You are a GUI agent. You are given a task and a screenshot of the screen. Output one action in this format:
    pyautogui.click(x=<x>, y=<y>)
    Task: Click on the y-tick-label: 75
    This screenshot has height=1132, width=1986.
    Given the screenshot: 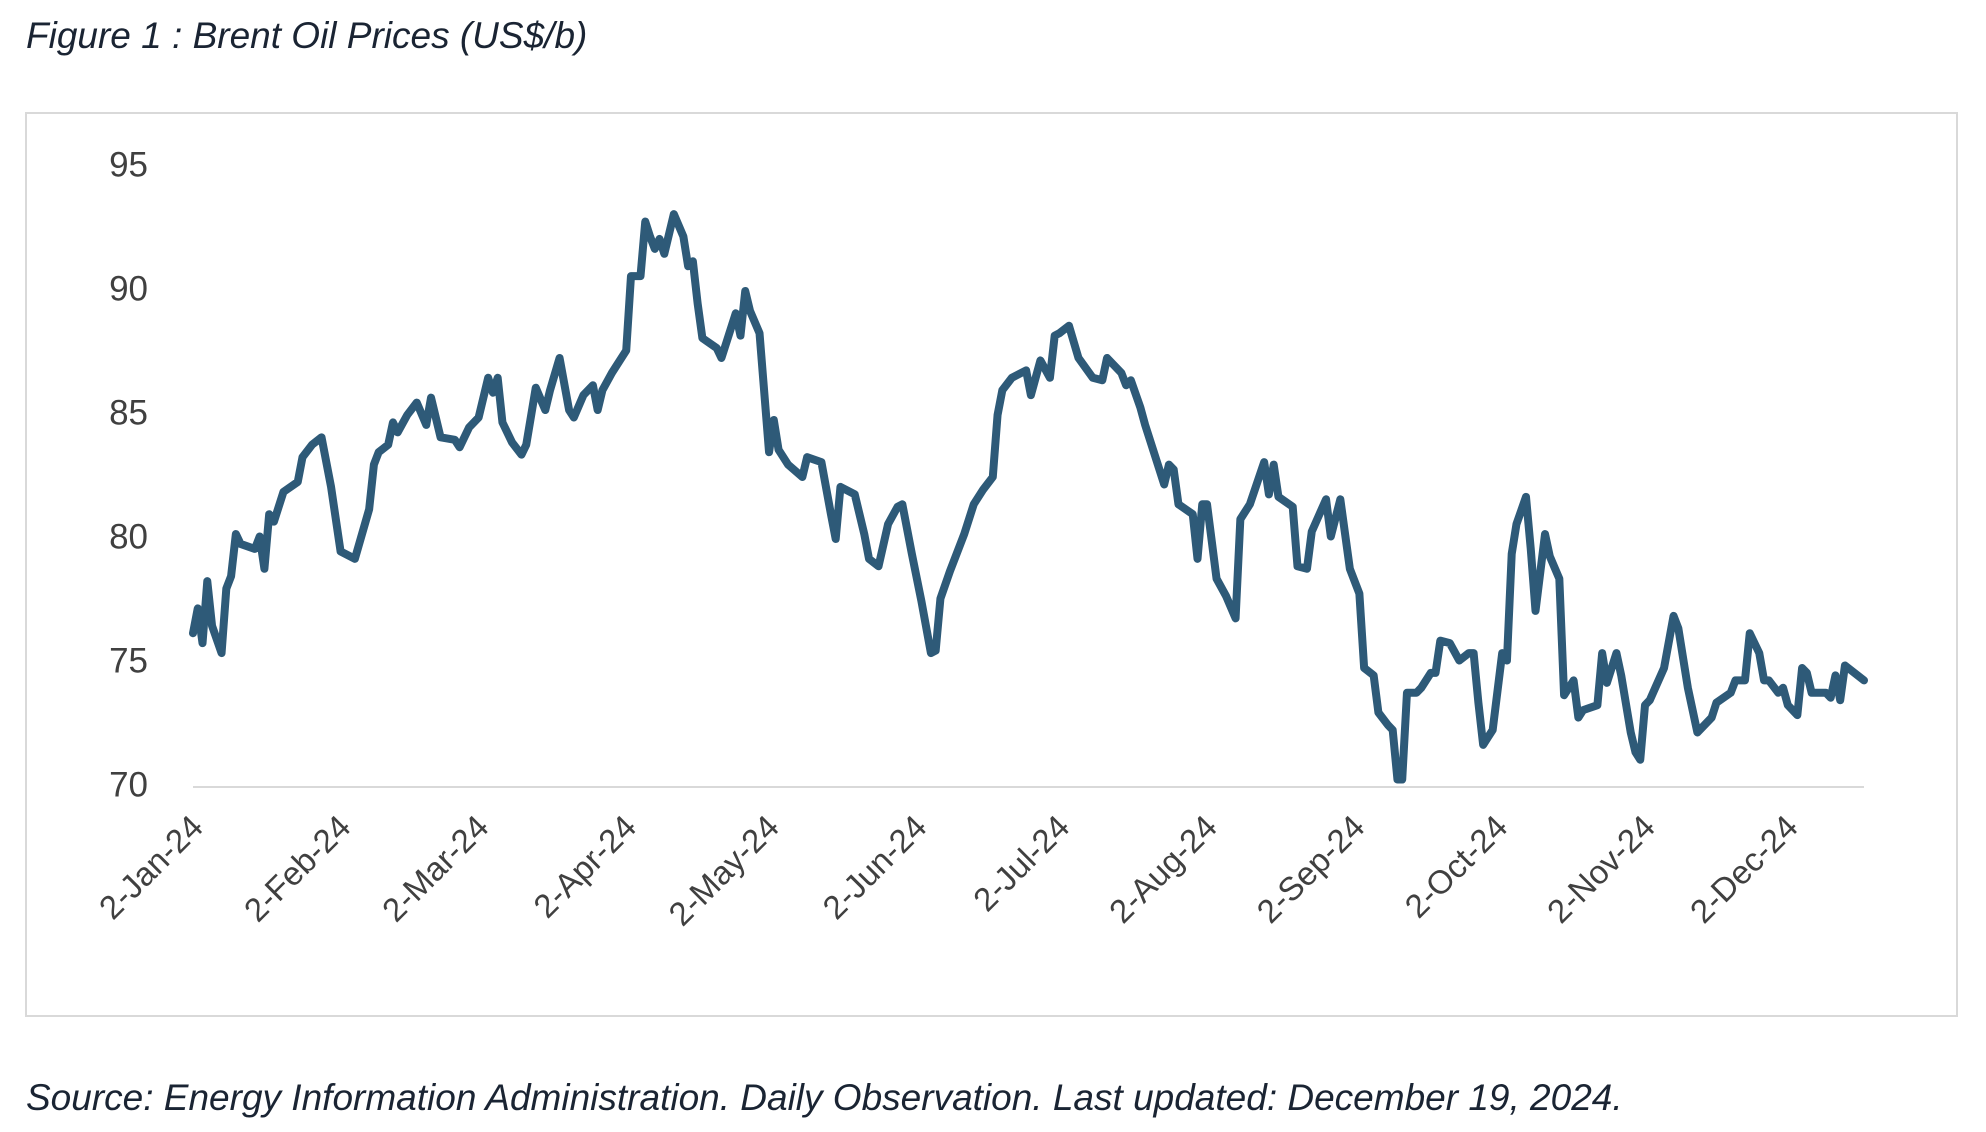 What is the action you would take?
    pyautogui.click(x=128, y=660)
    